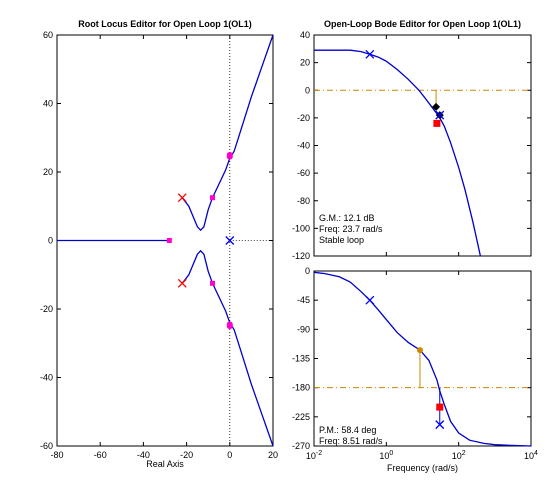 This screenshot has width=560, height=504. Describe the element at coordinates (436, 106) in the screenshot. I see `gain-margin-marker` at that location.